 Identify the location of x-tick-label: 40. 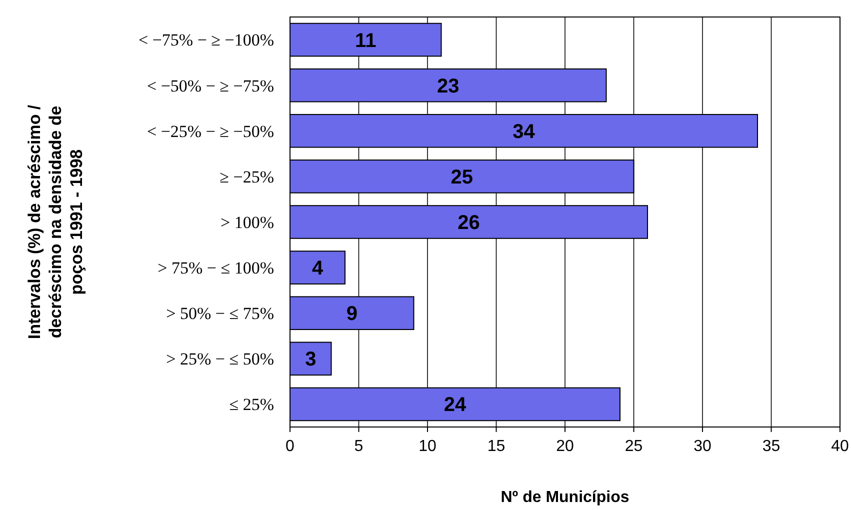
(840, 446).